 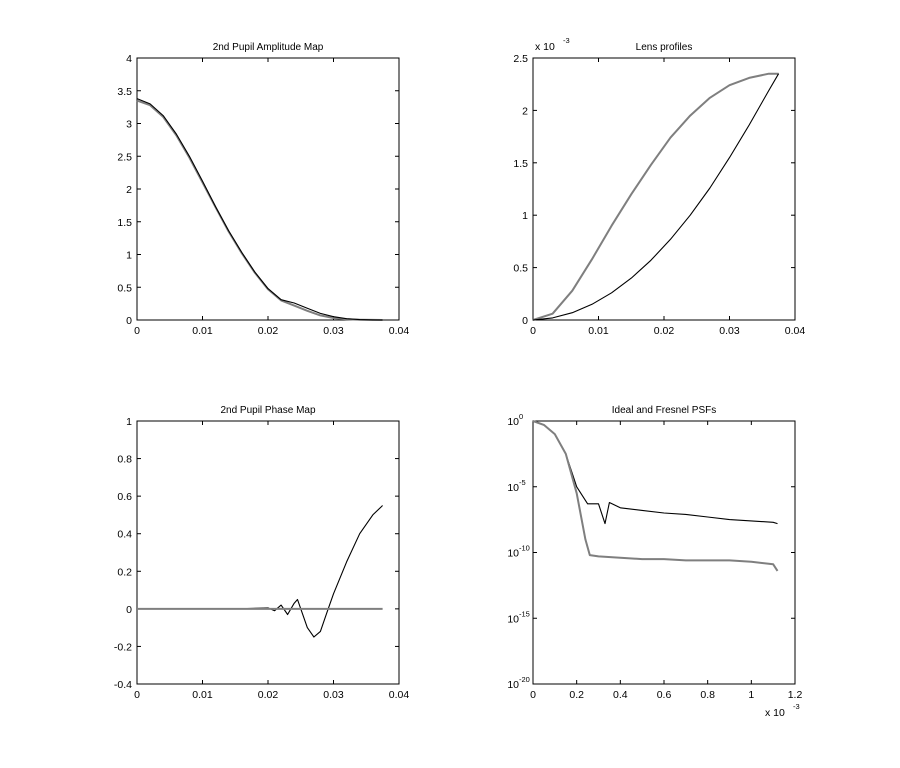 What do you see at coordinates (129, 59) in the screenshot?
I see `y-tick-label: 4` at bounding box center [129, 59].